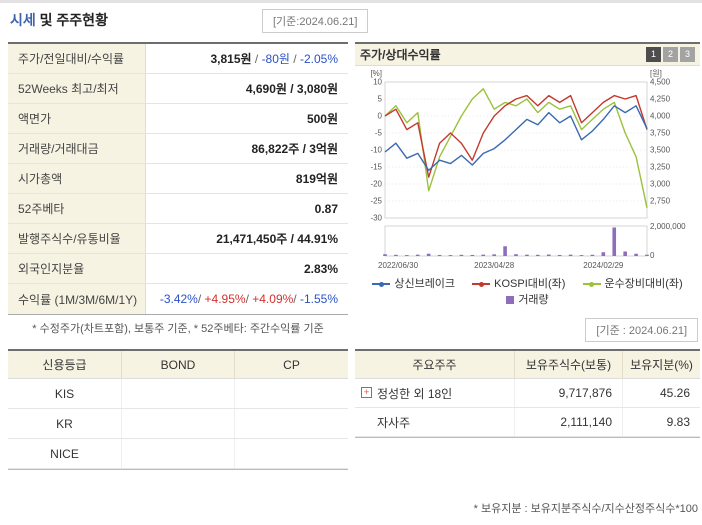  I want to click on legend-item-sector: 운수장비대비(좌), so click(632, 284).